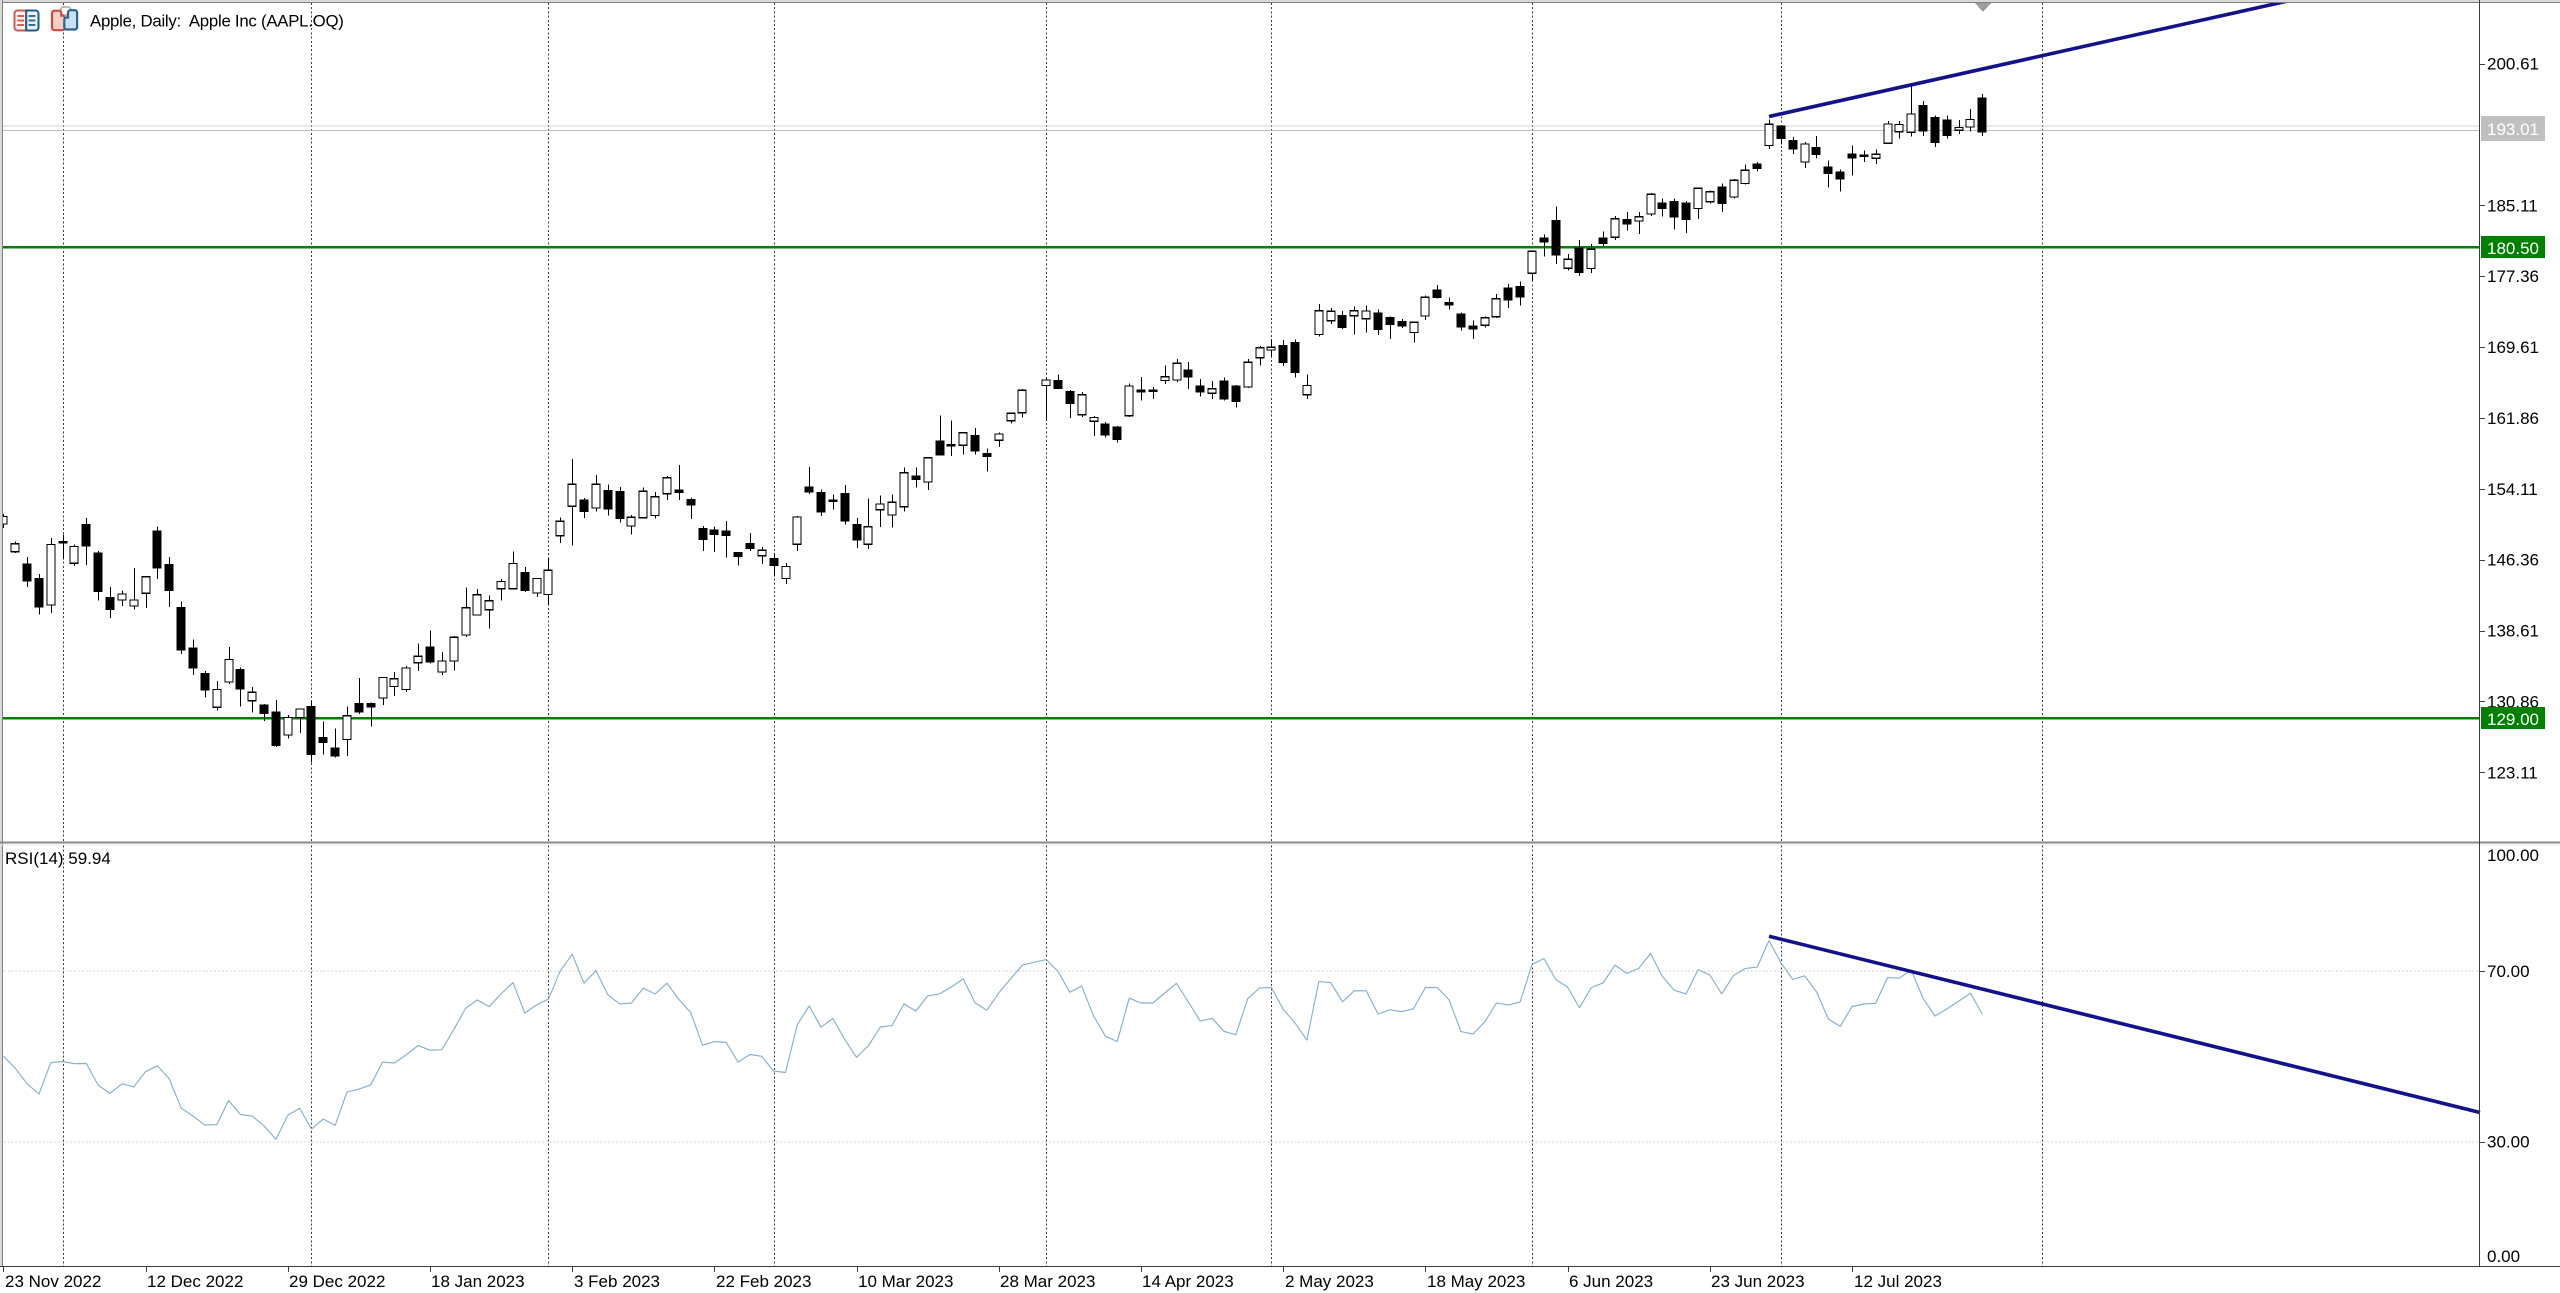 The height and width of the screenshot is (1293, 2560). Describe the element at coordinates (2513, 418) in the screenshot. I see `svg-text: 161.86` at that location.